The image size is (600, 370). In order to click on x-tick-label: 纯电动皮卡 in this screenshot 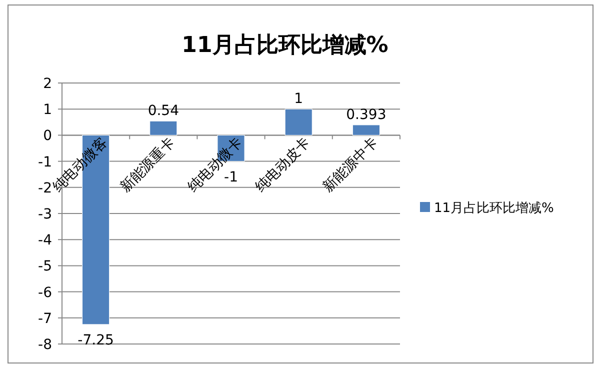, I will do `click(283, 165)`.